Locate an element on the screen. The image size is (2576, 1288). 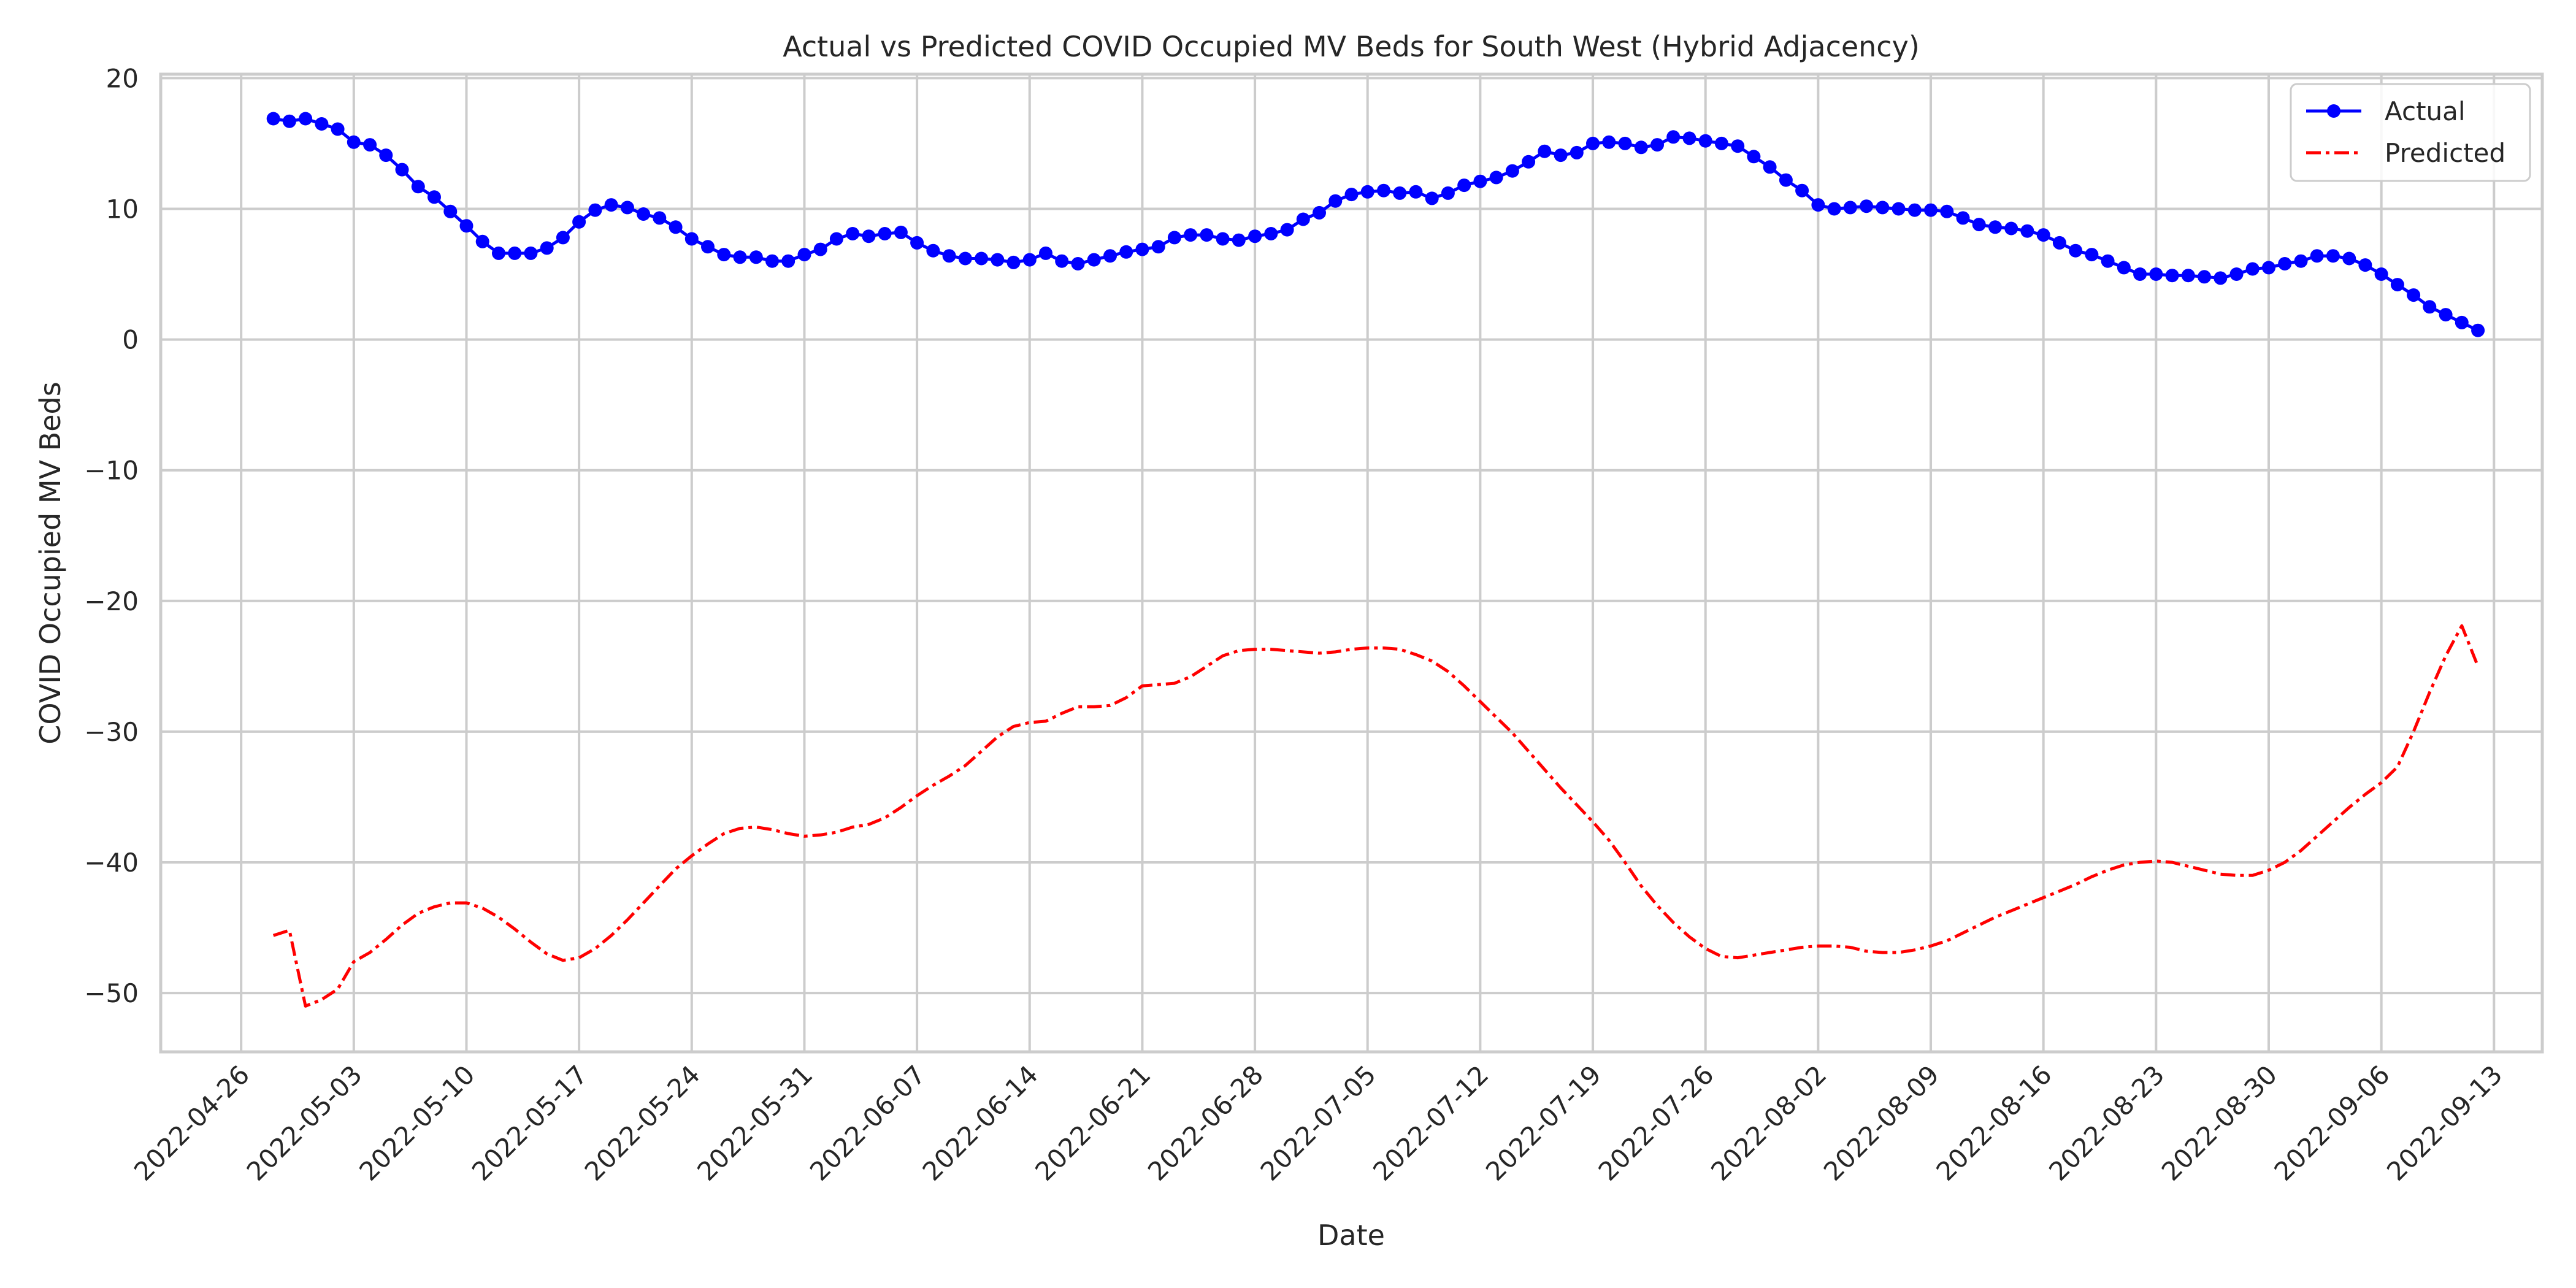
legend-entry-predicted: Predicted is located at coordinates (2405, 153).